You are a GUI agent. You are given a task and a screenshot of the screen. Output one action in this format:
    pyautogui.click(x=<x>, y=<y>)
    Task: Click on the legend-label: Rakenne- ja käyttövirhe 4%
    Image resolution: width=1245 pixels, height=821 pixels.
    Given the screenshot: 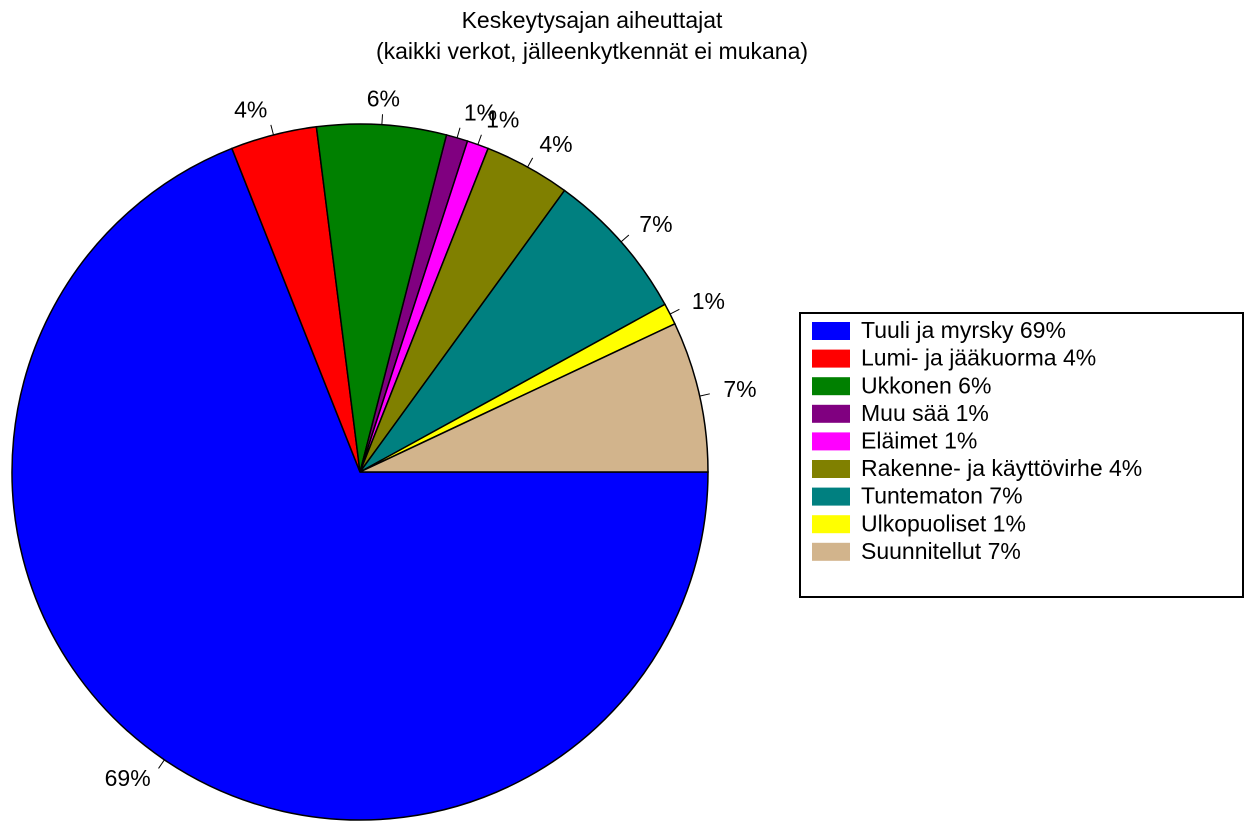 What is the action you would take?
    pyautogui.click(x=1001, y=468)
    